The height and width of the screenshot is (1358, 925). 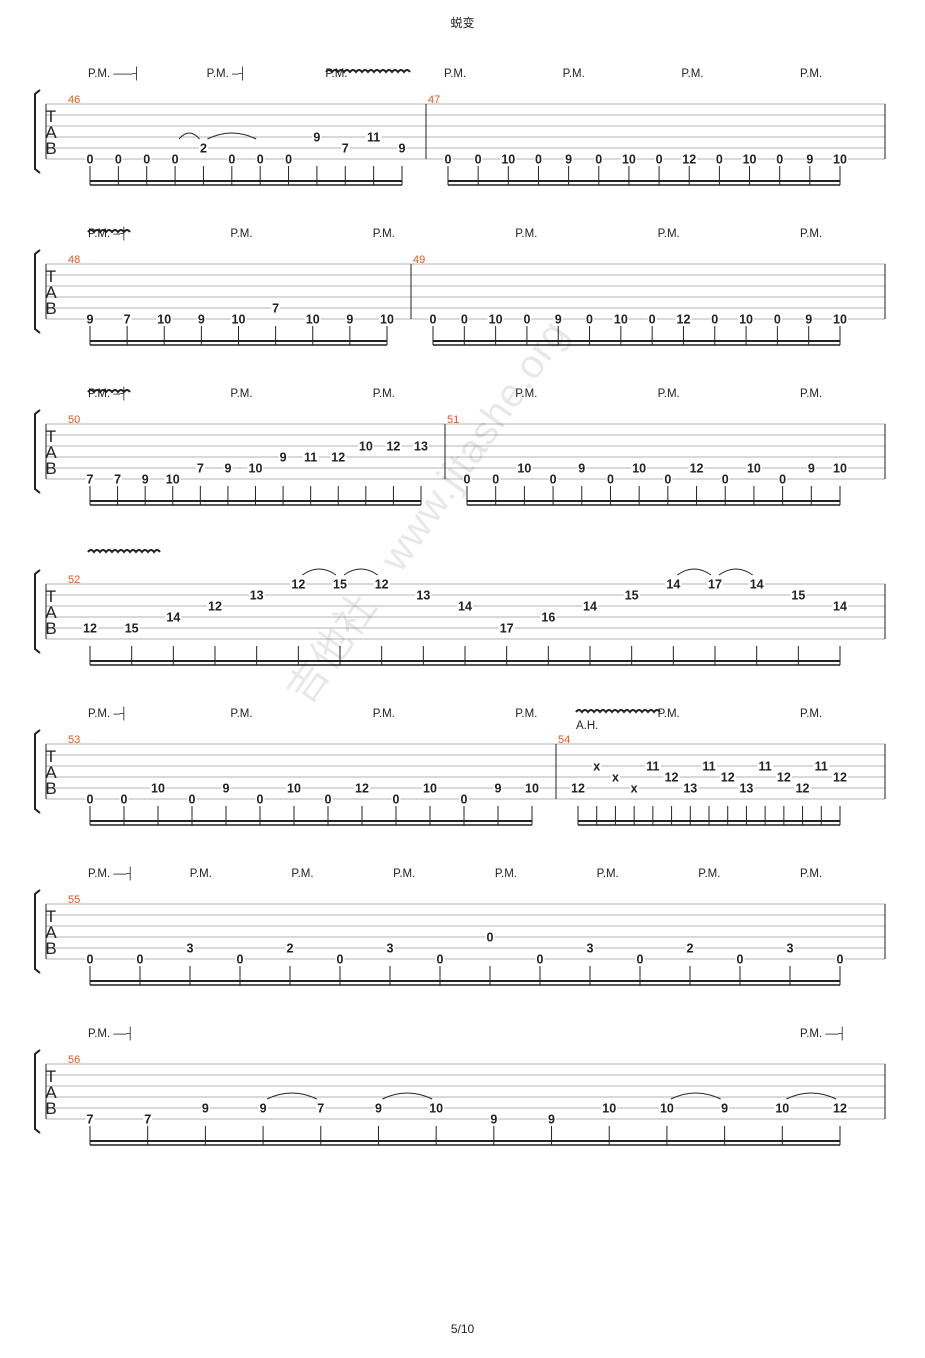 I want to click on vibrato-wave, so click(x=124, y=551).